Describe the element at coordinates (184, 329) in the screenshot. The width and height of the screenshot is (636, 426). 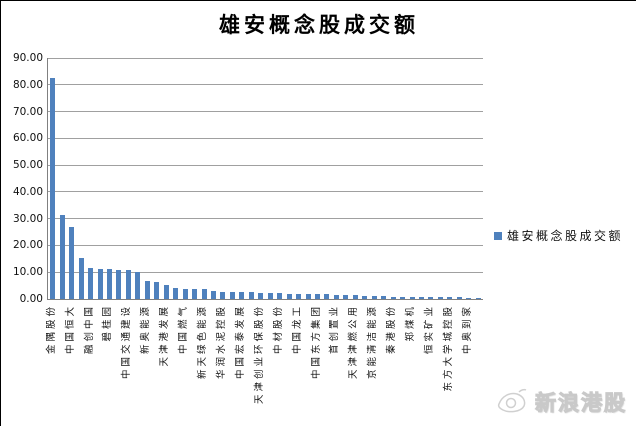
I see `x-axis-label-text: 中国燃气` at that location.